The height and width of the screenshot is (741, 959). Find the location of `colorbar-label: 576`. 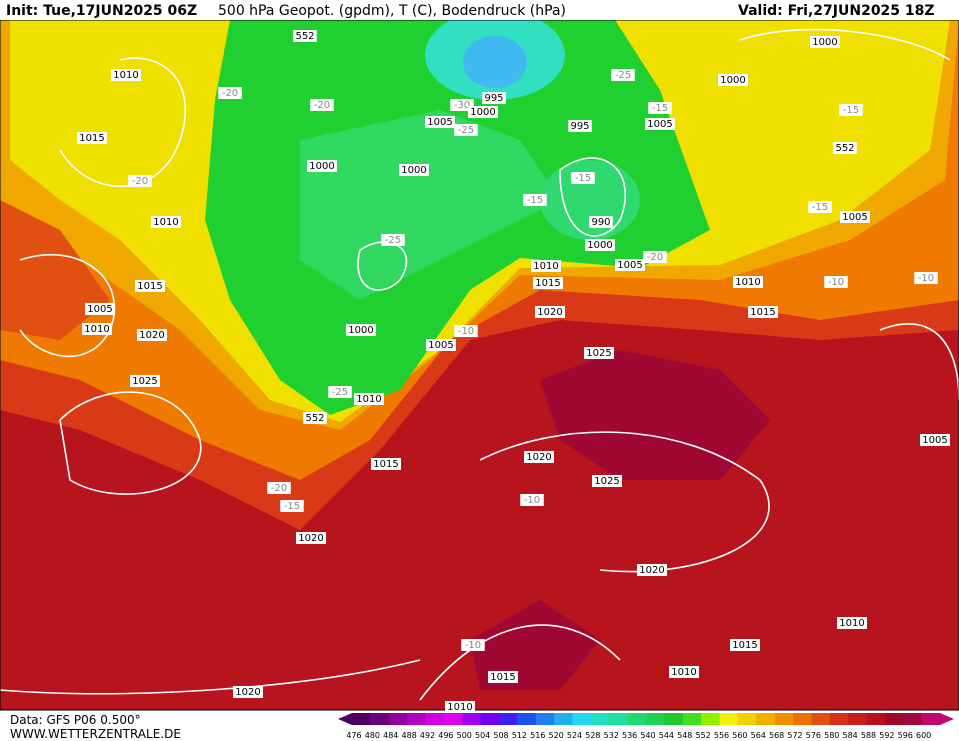

colorbar-label: 576 is located at coordinates (813, 735).